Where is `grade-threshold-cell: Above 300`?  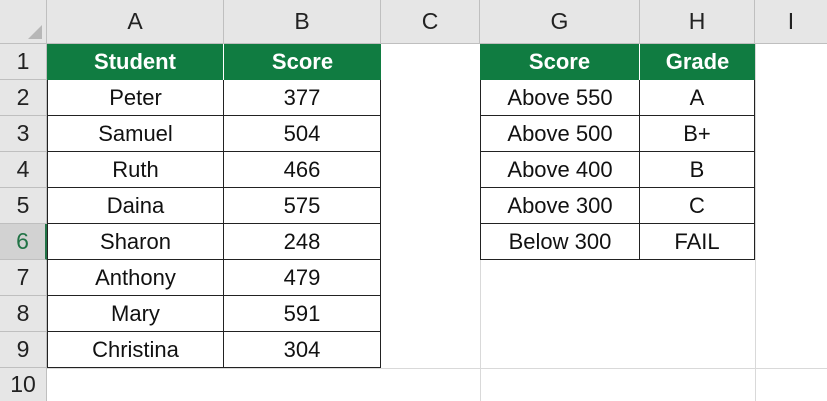 grade-threshold-cell: Above 300 is located at coordinates (560, 206).